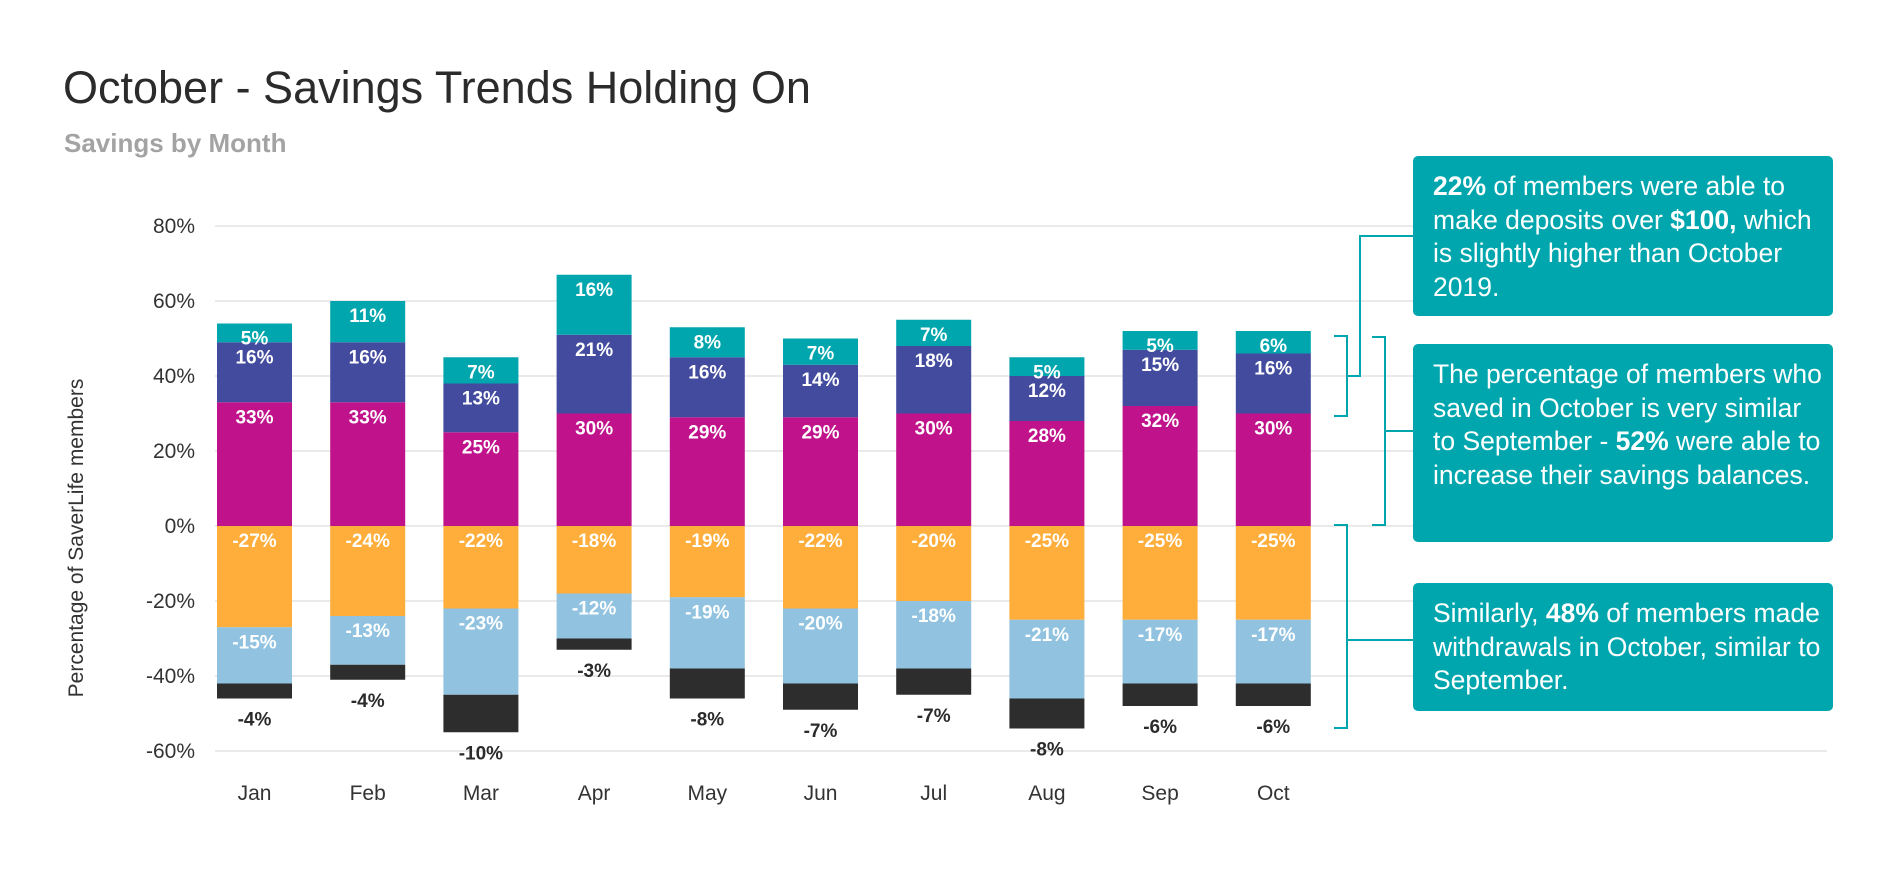 The height and width of the screenshot is (870, 1896). What do you see at coordinates (174, 226) in the screenshot?
I see `y-tick-label: 80%` at bounding box center [174, 226].